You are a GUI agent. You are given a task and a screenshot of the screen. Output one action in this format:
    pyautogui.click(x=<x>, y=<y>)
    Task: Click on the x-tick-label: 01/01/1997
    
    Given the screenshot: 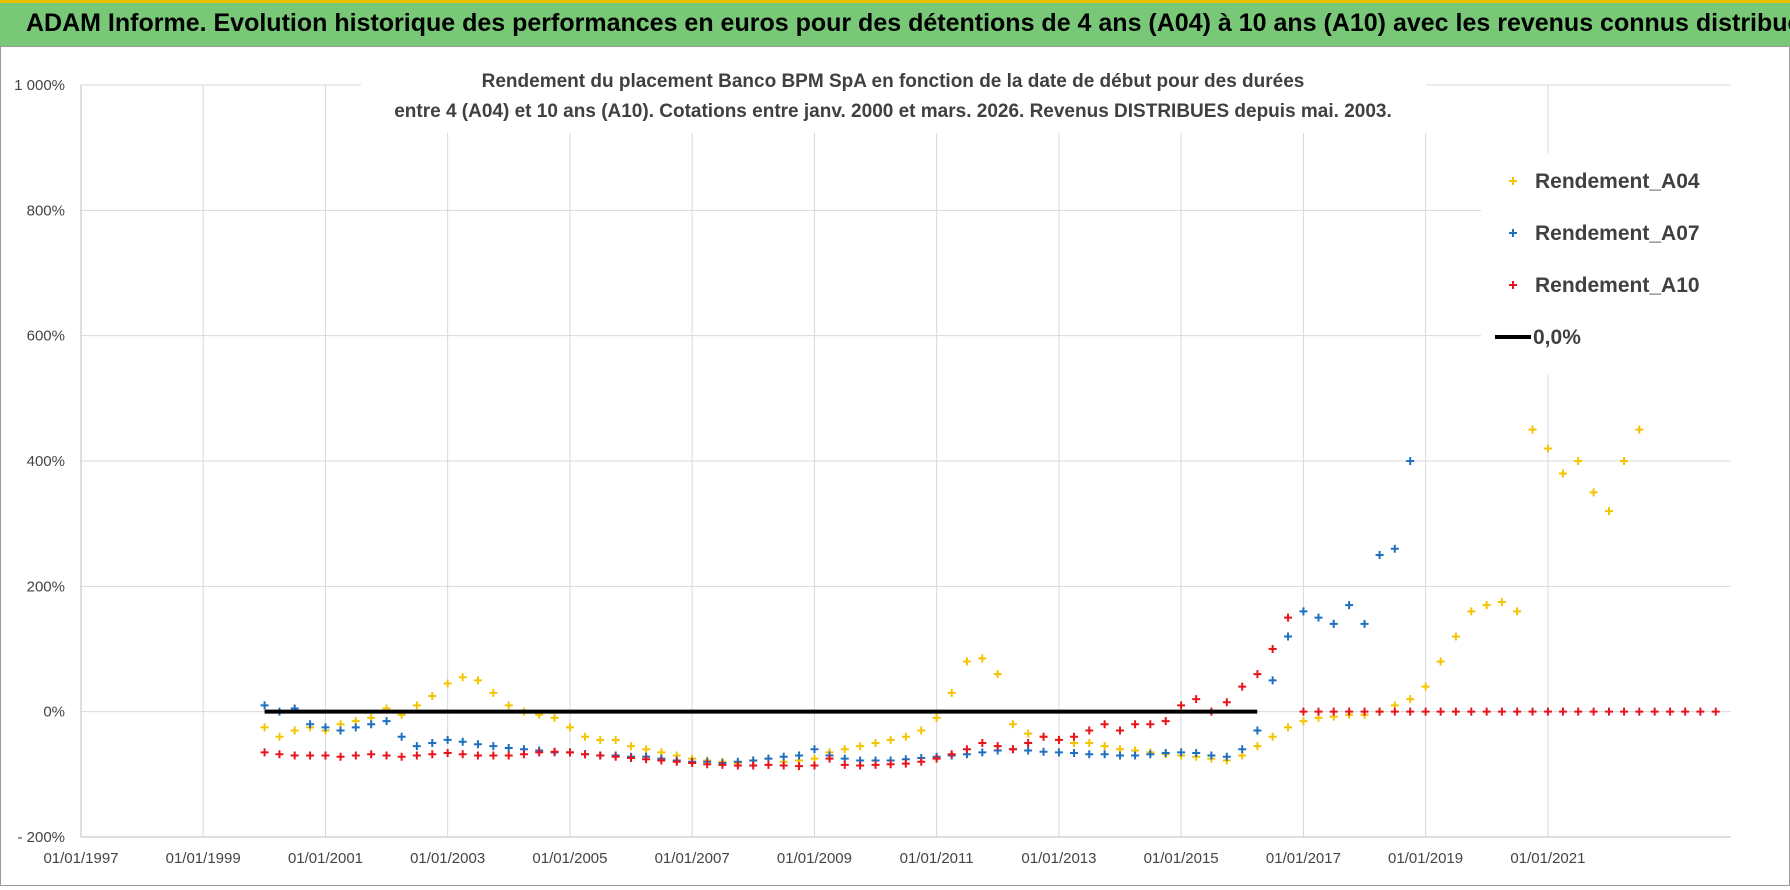 What is the action you would take?
    pyautogui.click(x=80, y=858)
    